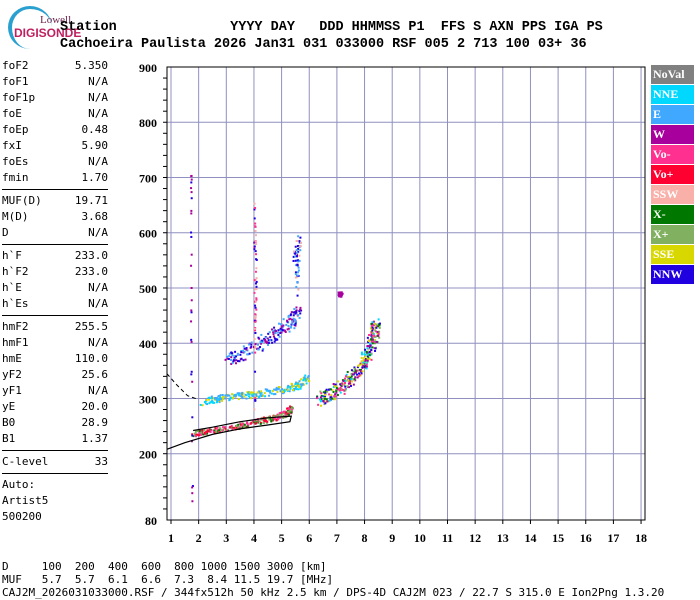 This screenshot has height=600, width=700. I want to click on param-row: D N/A, so click(55, 233).